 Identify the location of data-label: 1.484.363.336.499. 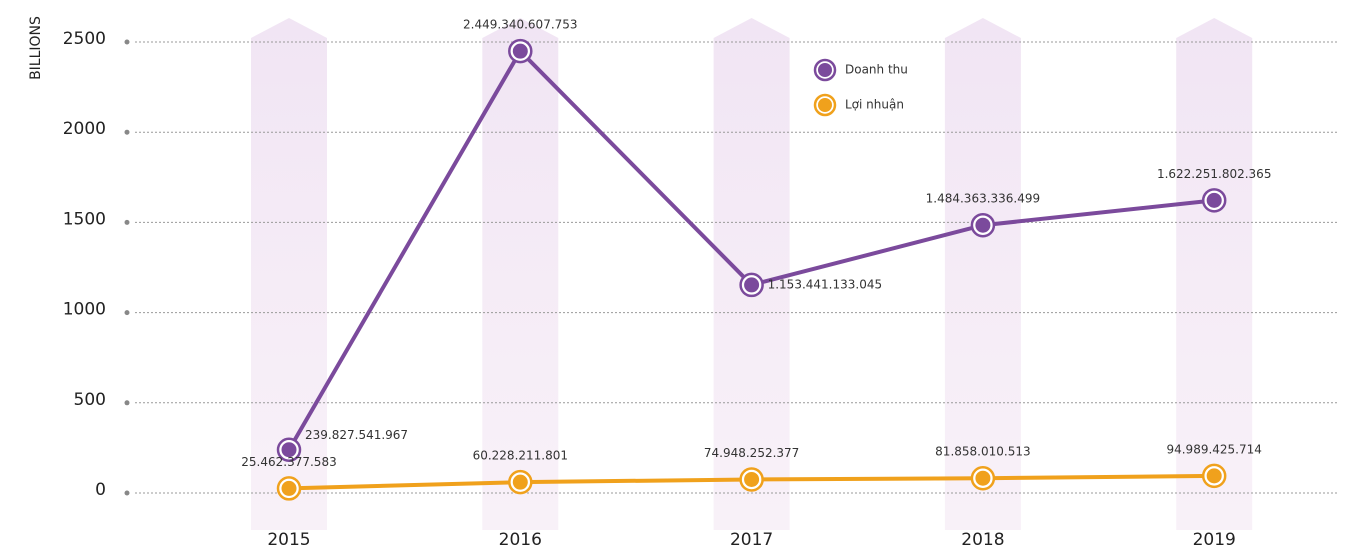
(983, 199).